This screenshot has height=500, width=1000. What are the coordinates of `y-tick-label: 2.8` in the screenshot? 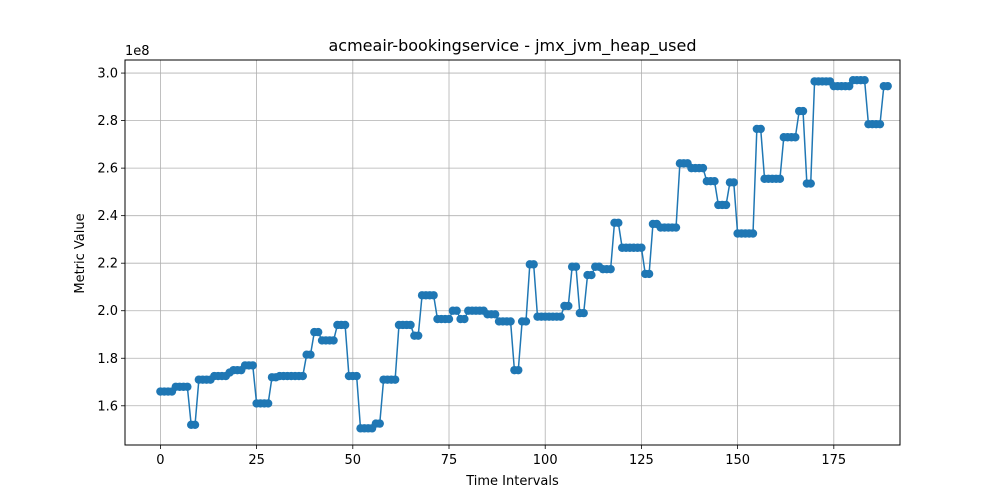 It's located at (107, 121).